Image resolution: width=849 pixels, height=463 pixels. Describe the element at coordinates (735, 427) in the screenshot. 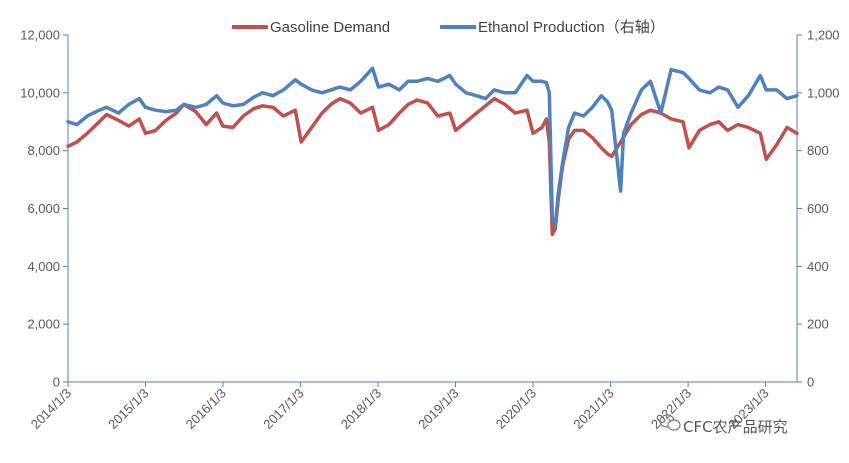

I see `watermark-text: CFC农产品研究` at that location.